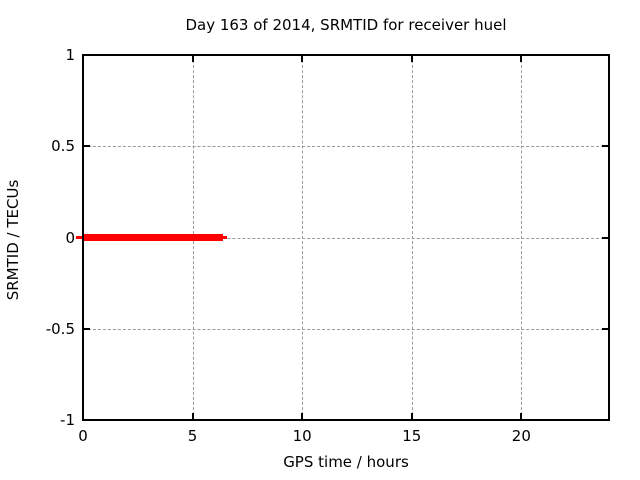 The width and height of the screenshot is (640, 480). Describe the element at coordinates (70, 55) in the screenshot. I see `y-tick-label: 1` at that location.